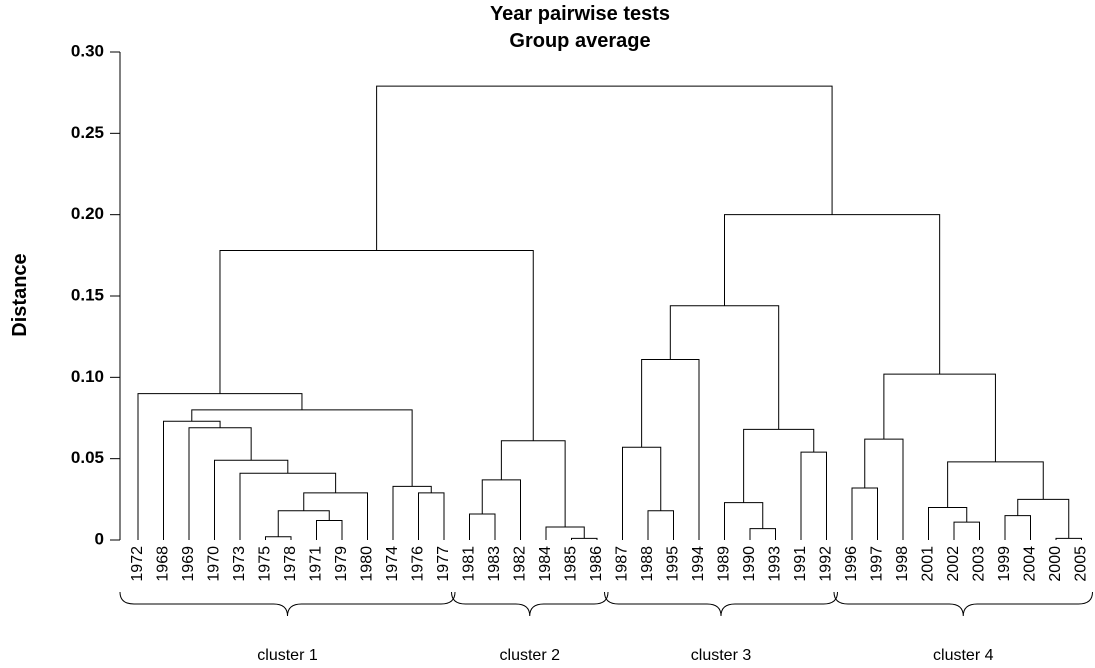 This screenshot has width=1095, height=668. Describe the element at coordinates (928, 564) in the screenshot. I see `leaf-label: 2001` at that location.